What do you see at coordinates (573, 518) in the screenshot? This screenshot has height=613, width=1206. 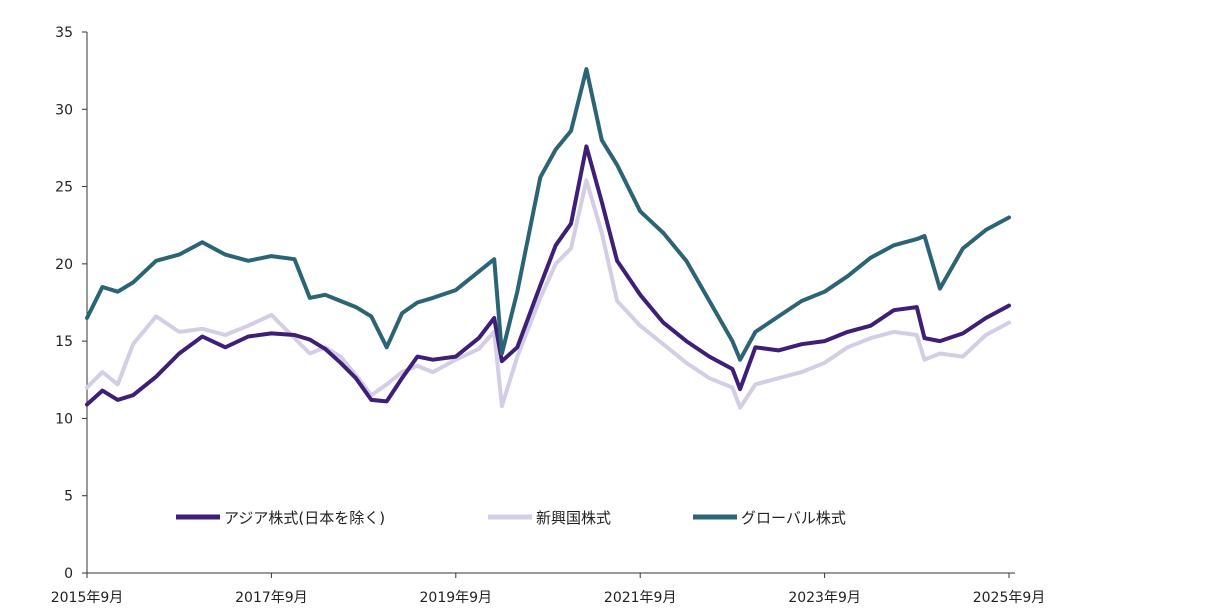 I see `legend-label-1: 新興国株式` at bounding box center [573, 518].